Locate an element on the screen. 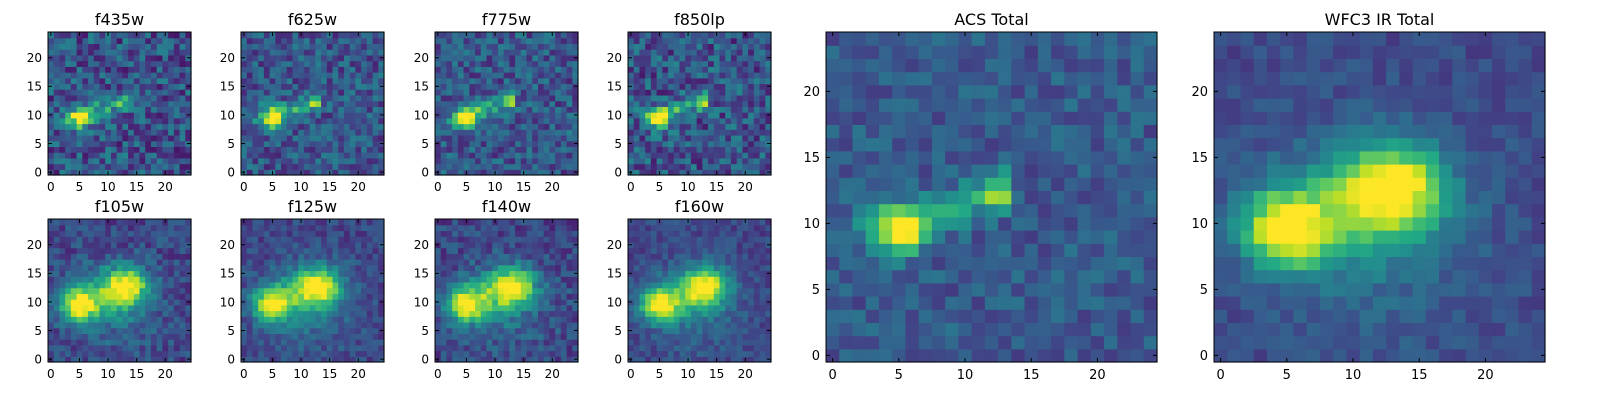 Image resolution: width=1600 pixels, height=404 pixels. x-tick-label: 20 is located at coordinates (552, 187).